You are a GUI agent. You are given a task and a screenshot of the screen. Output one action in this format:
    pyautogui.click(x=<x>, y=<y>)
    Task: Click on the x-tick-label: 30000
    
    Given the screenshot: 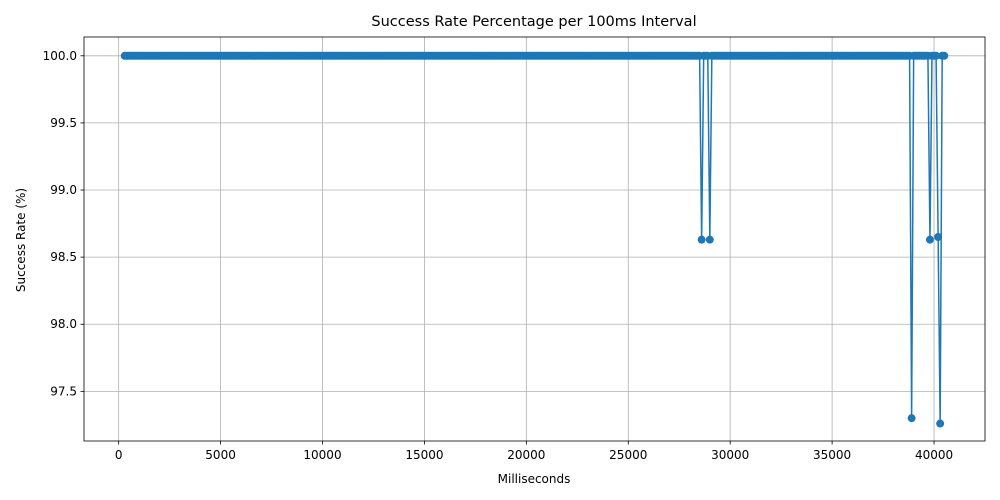 What is the action you would take?
    pyautogui.click(x=730, y=455)
    